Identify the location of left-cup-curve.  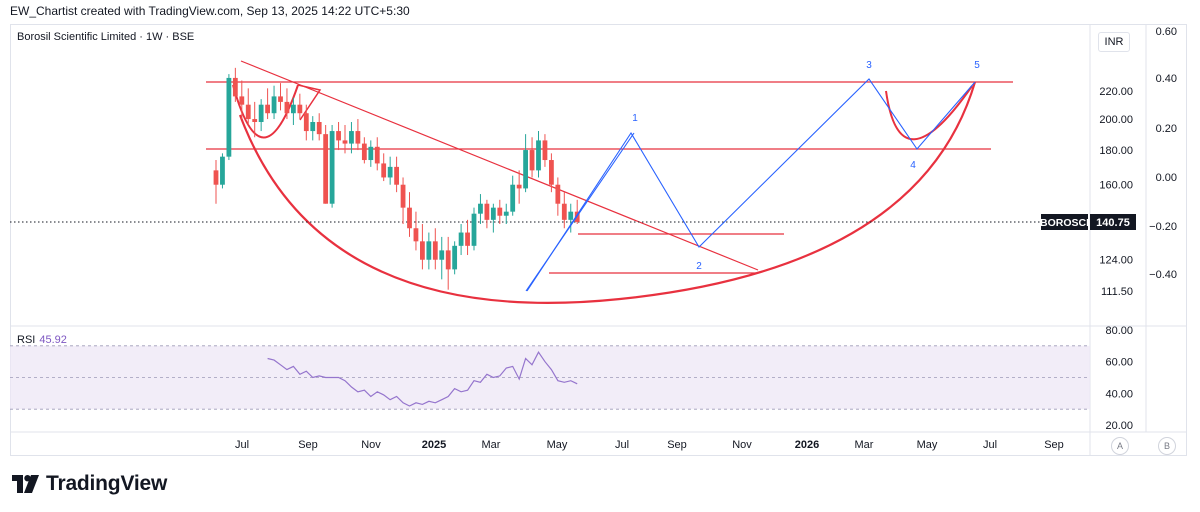
(265, 111).